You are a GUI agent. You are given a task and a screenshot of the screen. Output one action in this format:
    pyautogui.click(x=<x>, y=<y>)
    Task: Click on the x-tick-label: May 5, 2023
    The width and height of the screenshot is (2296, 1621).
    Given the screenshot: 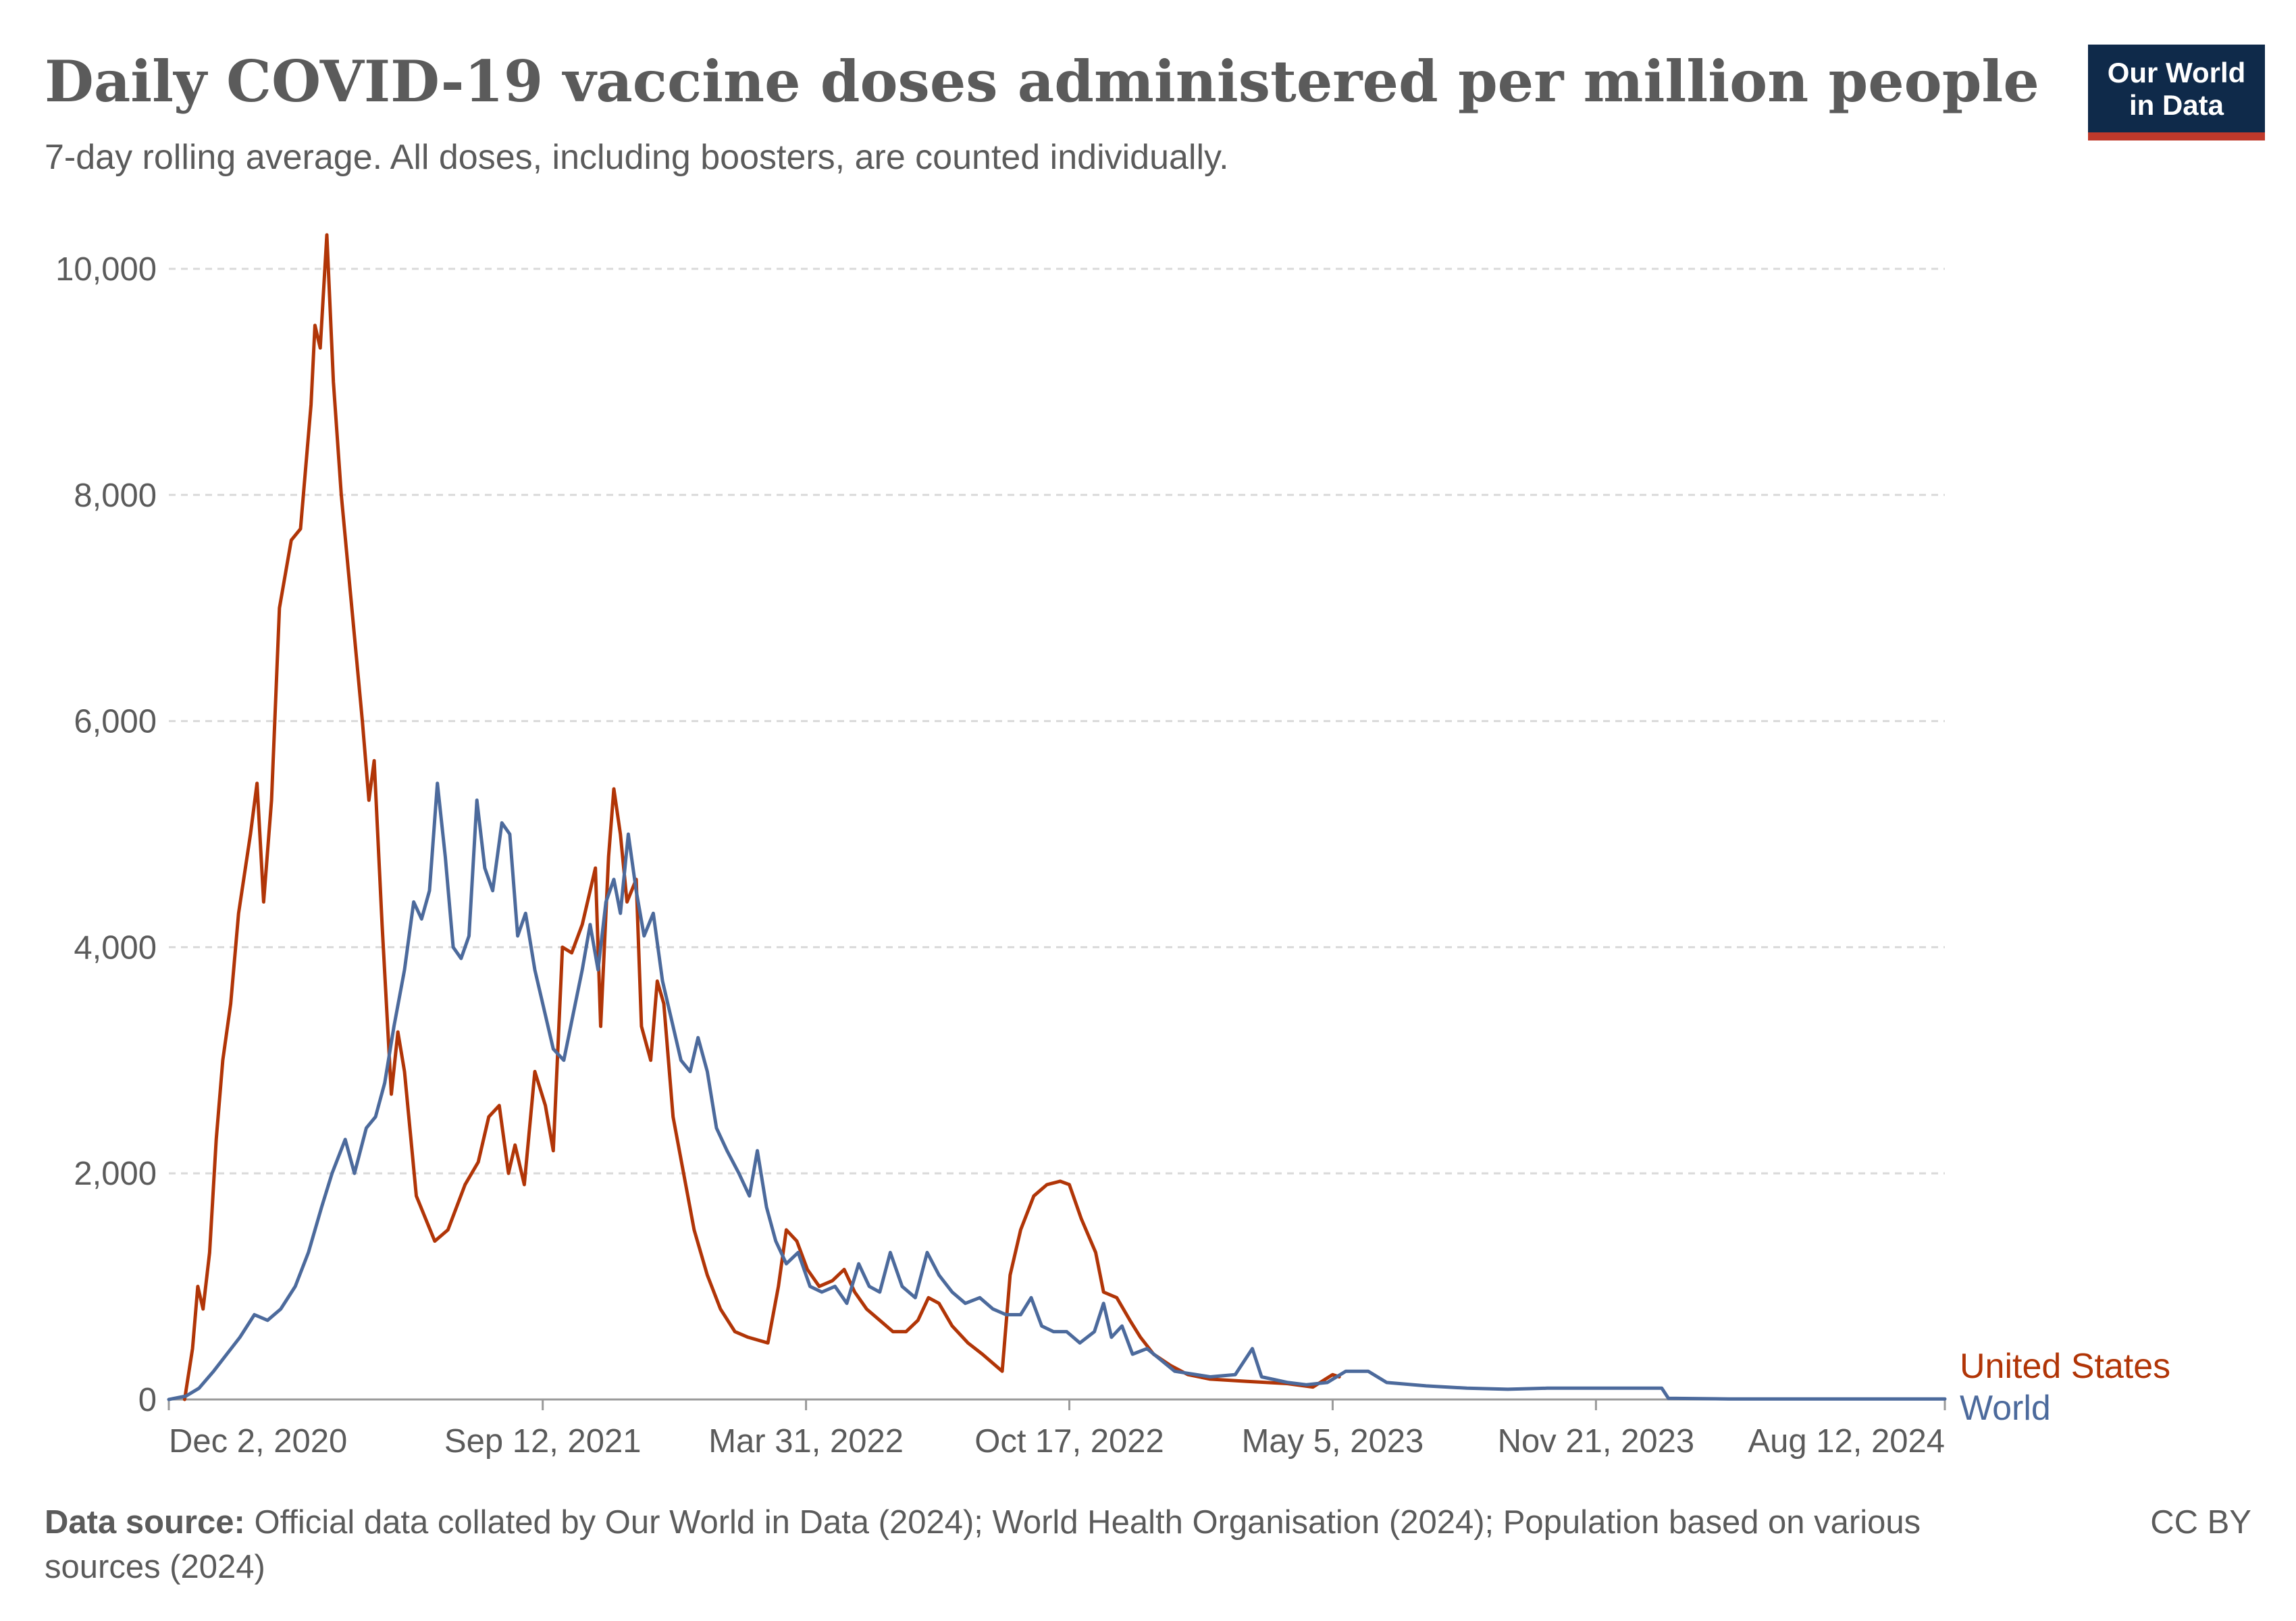 What is the action you would take?
    pyautogui.click(x=1333, y=1441)
    